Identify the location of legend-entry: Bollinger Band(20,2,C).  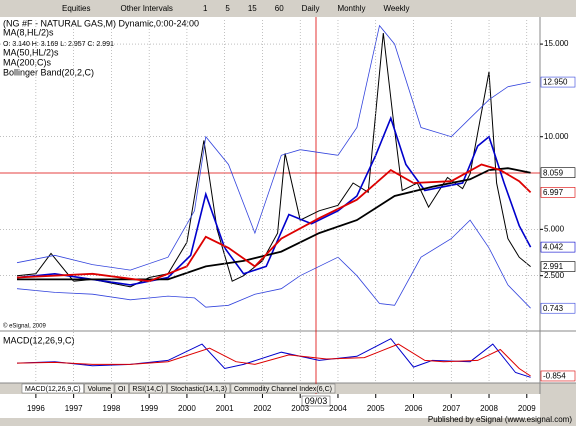
(48, 72).